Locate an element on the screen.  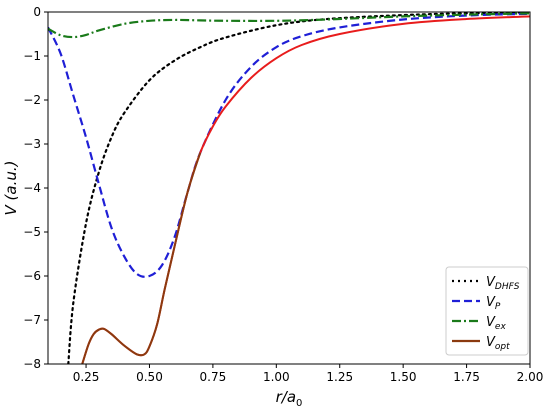
x-tick-label: 0.25 is located at coordinates (86, 377).